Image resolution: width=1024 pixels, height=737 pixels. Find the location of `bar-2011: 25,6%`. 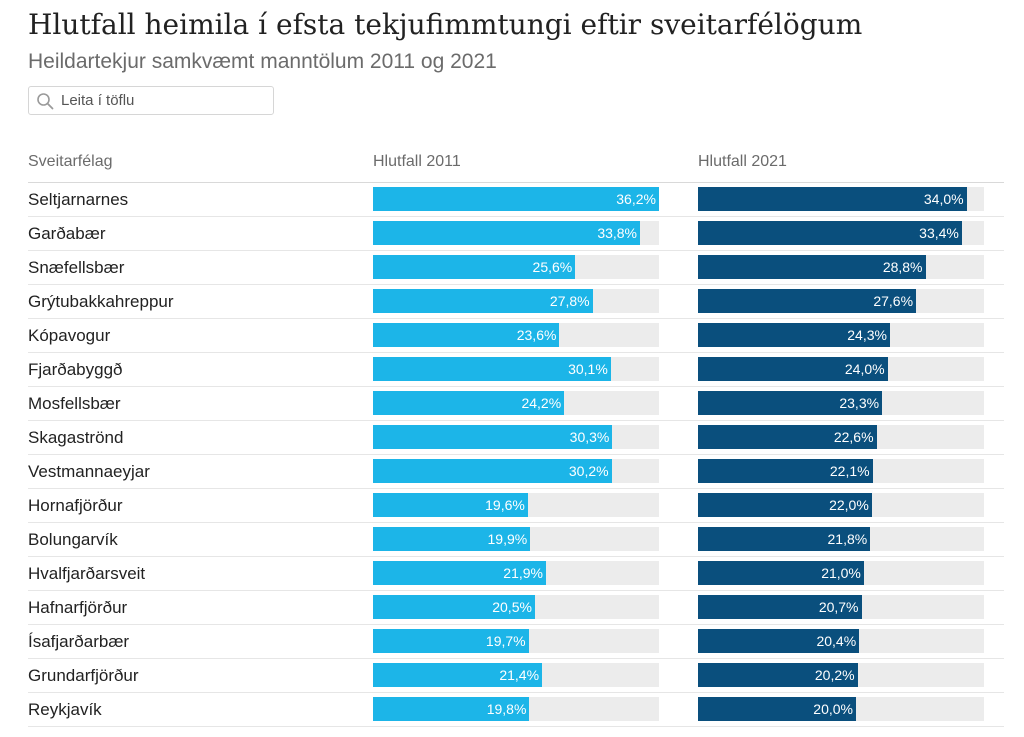

bar-2011: 25,6% is located at coordinates (474, 267).